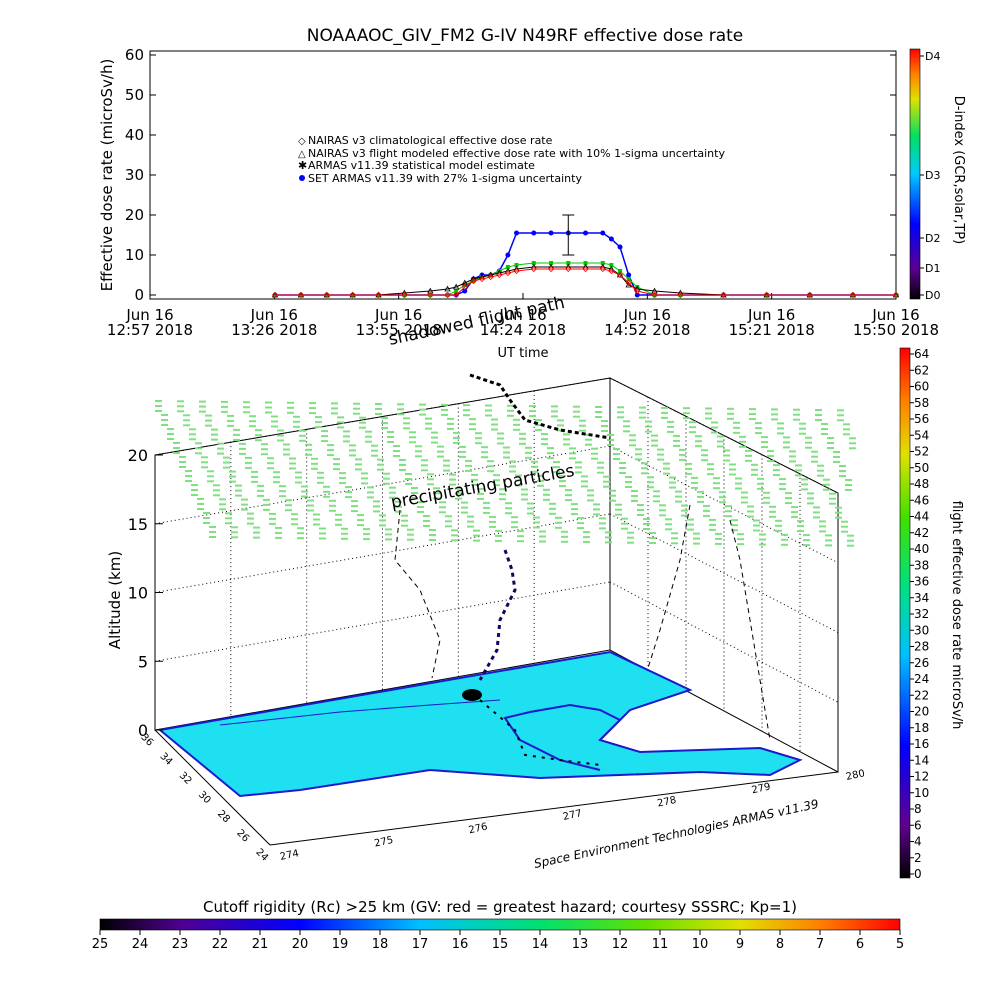  I want to click on altitude-tick-label: 20, so click(138, 455).